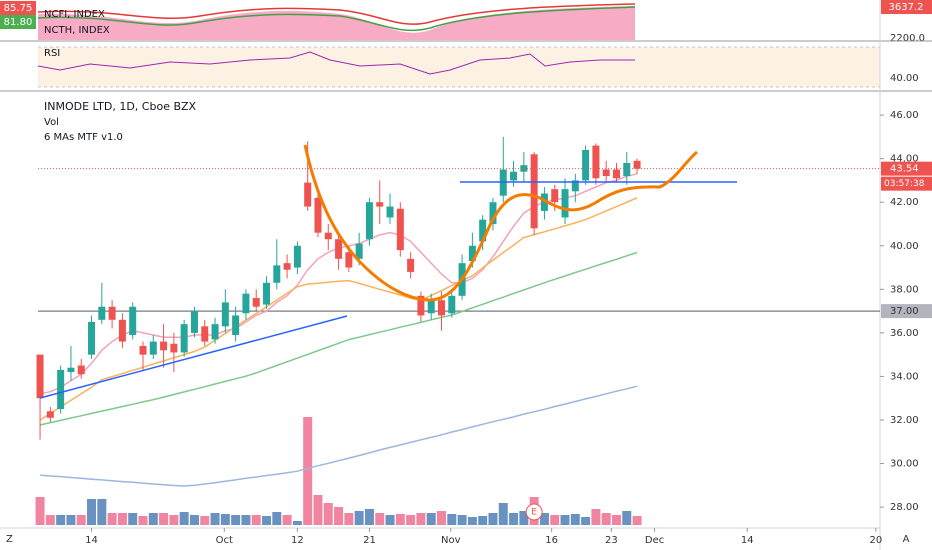 This screenshot has height=550, width=932. Describe the element at coordinates (904, 246) in the screenshot. I see `y-tick-label: 40.00` at that location.